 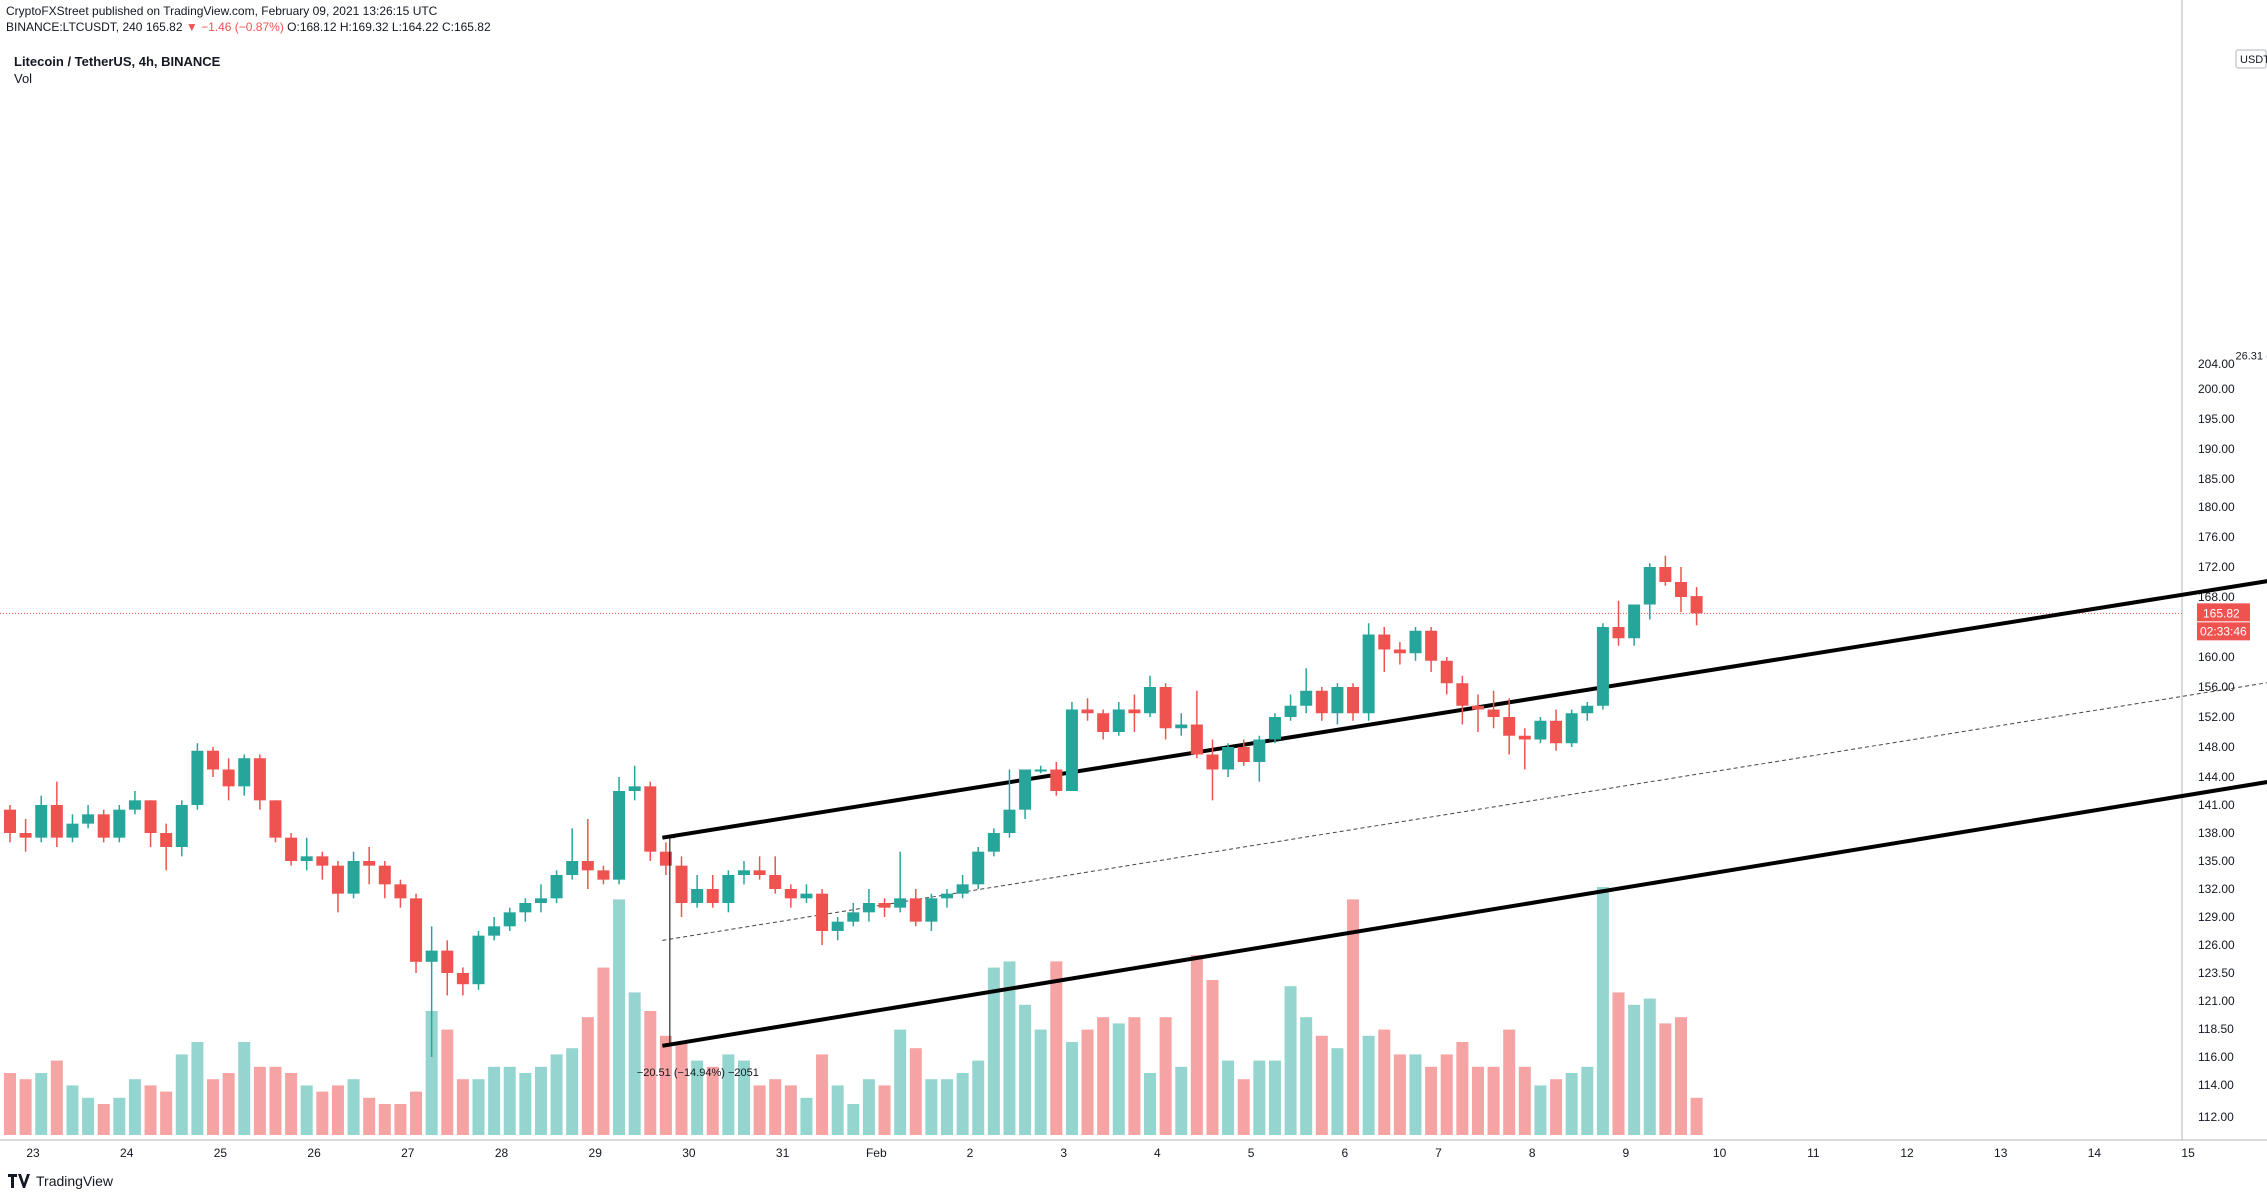 What do you see at coordinates (1438, 1153) in the screenshot?
I see `x-tick-label: 7` at bounding box center [1438, 1153].